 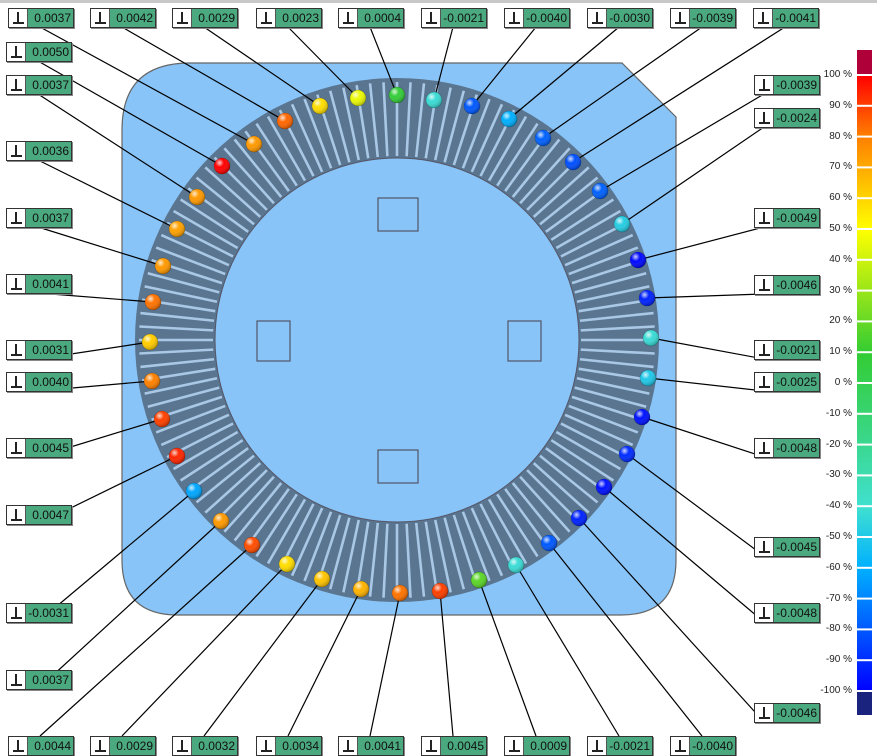 What do you see at coordinates (371, 18) in the screenshot?
I see `deviation-label: 0.0004` at bounding box center [371, 18].